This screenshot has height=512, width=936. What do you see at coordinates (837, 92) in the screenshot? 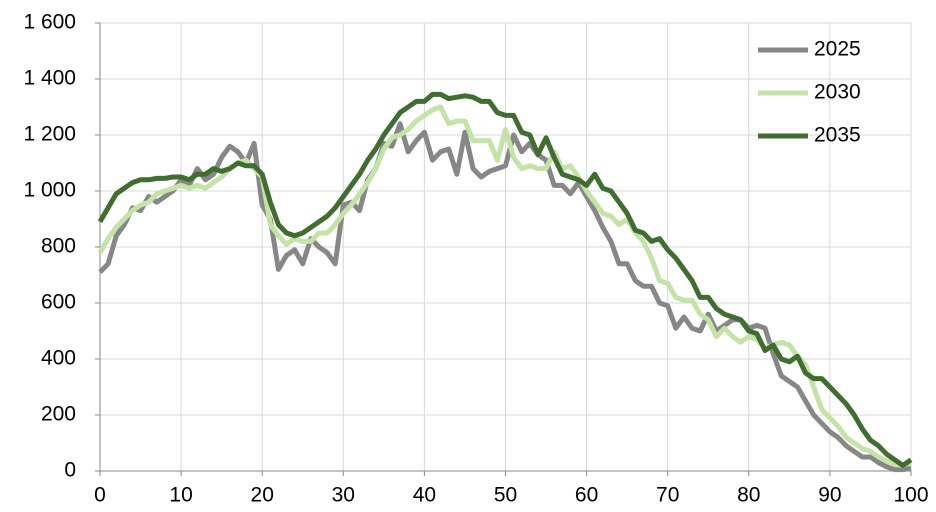
I see `legend-label: 2030` at bounding box center [837, 92].